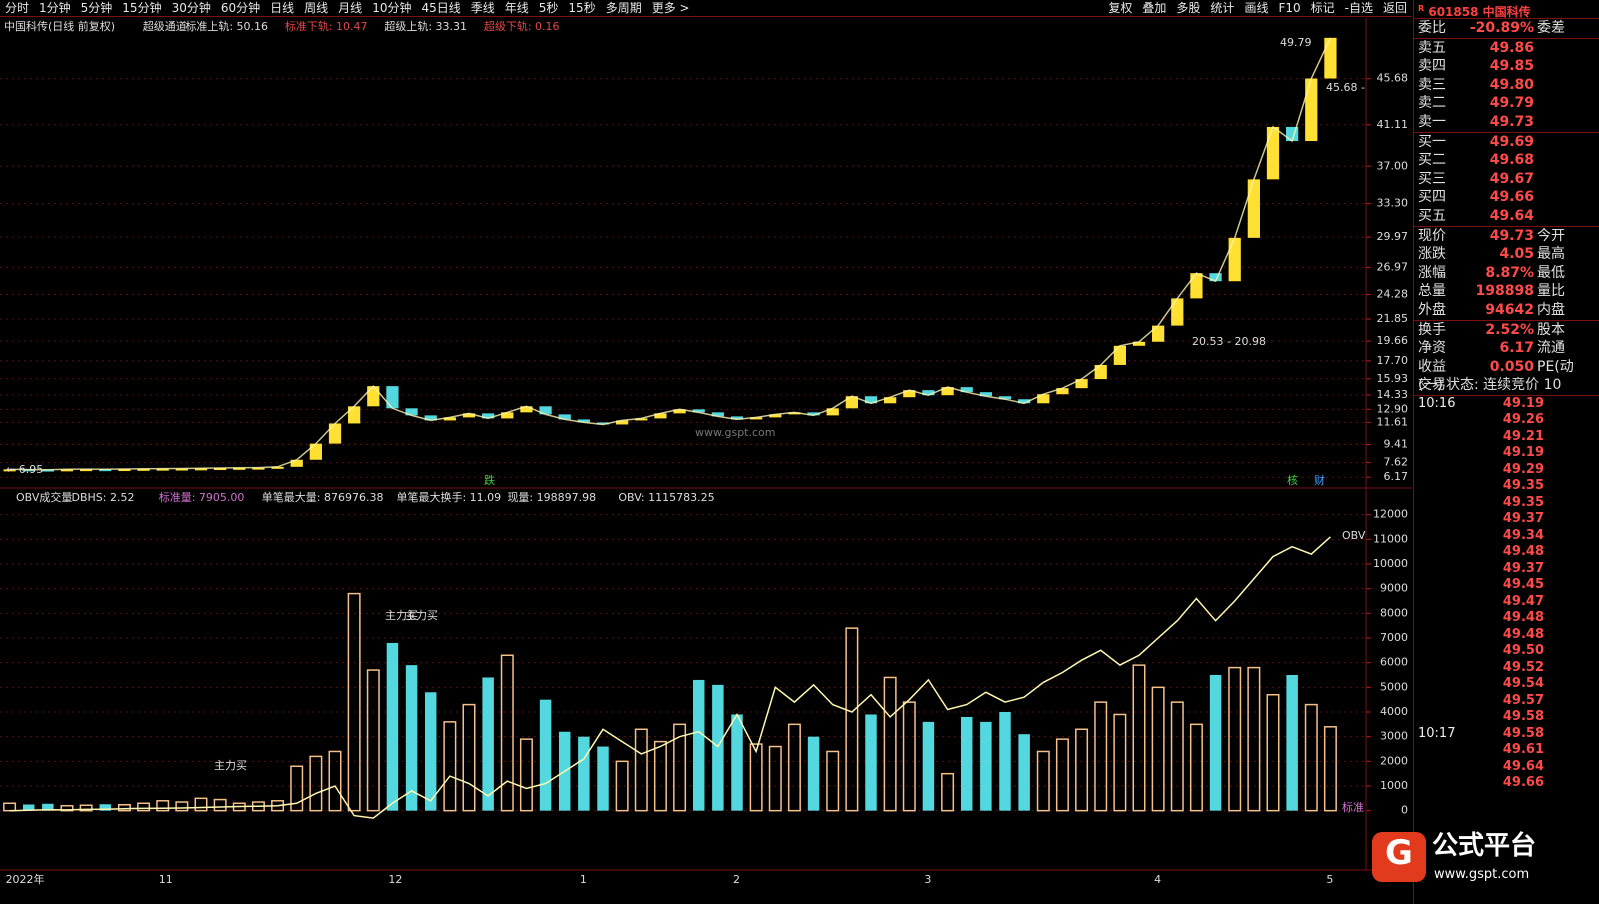  What do you see at coordinates (482, 8) in the screenshot?
I see `period-tab: 季线` at bounding box center [482, 8].